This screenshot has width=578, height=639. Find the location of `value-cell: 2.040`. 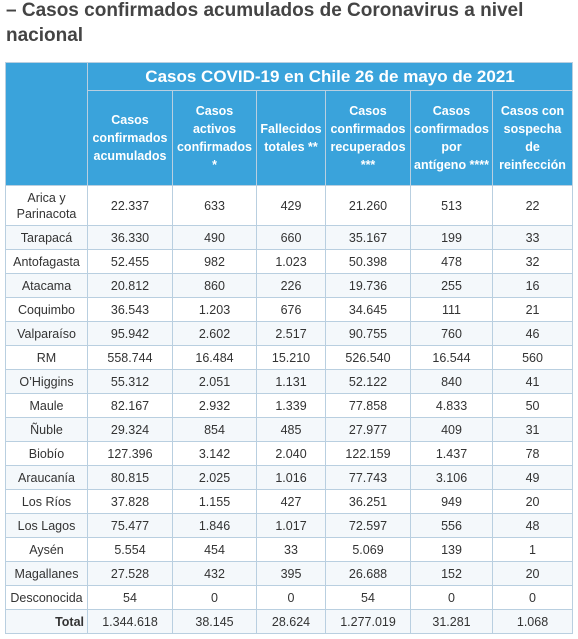

value-cell: 2.040 is located at coordinates (291, 453).